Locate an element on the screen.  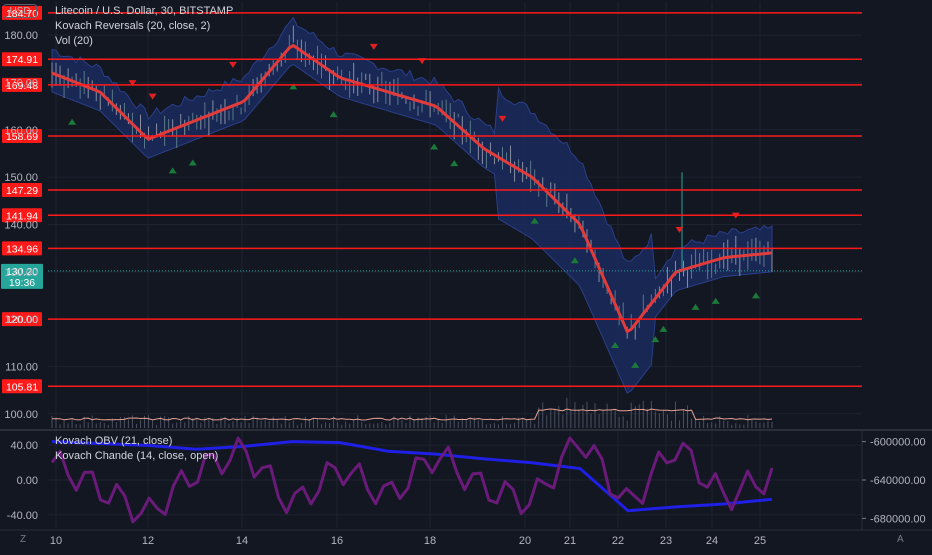
time-tick-label: 24 is located at coordinates (712, 541).